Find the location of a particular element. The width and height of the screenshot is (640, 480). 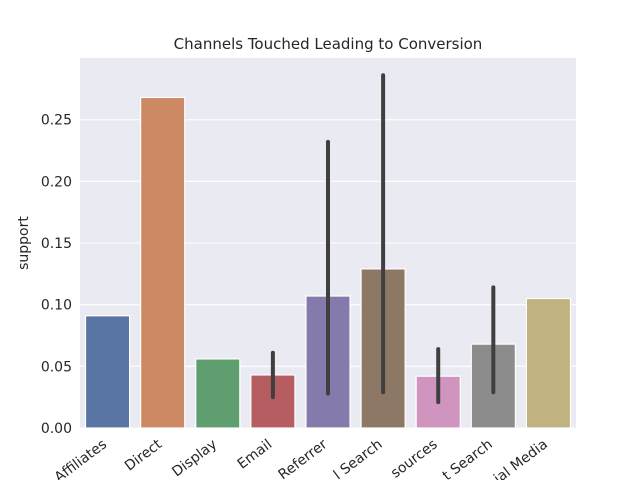

y-tick-labels: 0.00 0.05 0.10 0.15 0.20 0.25 is located at coordinates (56, 275).